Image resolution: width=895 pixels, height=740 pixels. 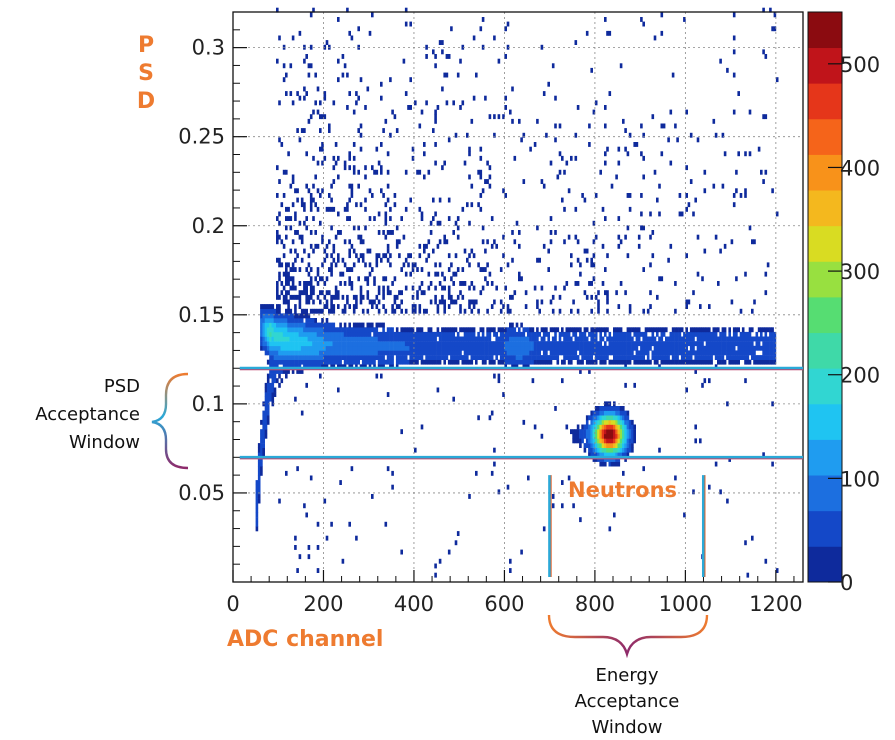 I want to click on x-tick-label: 0, so click(x=232, y=604).